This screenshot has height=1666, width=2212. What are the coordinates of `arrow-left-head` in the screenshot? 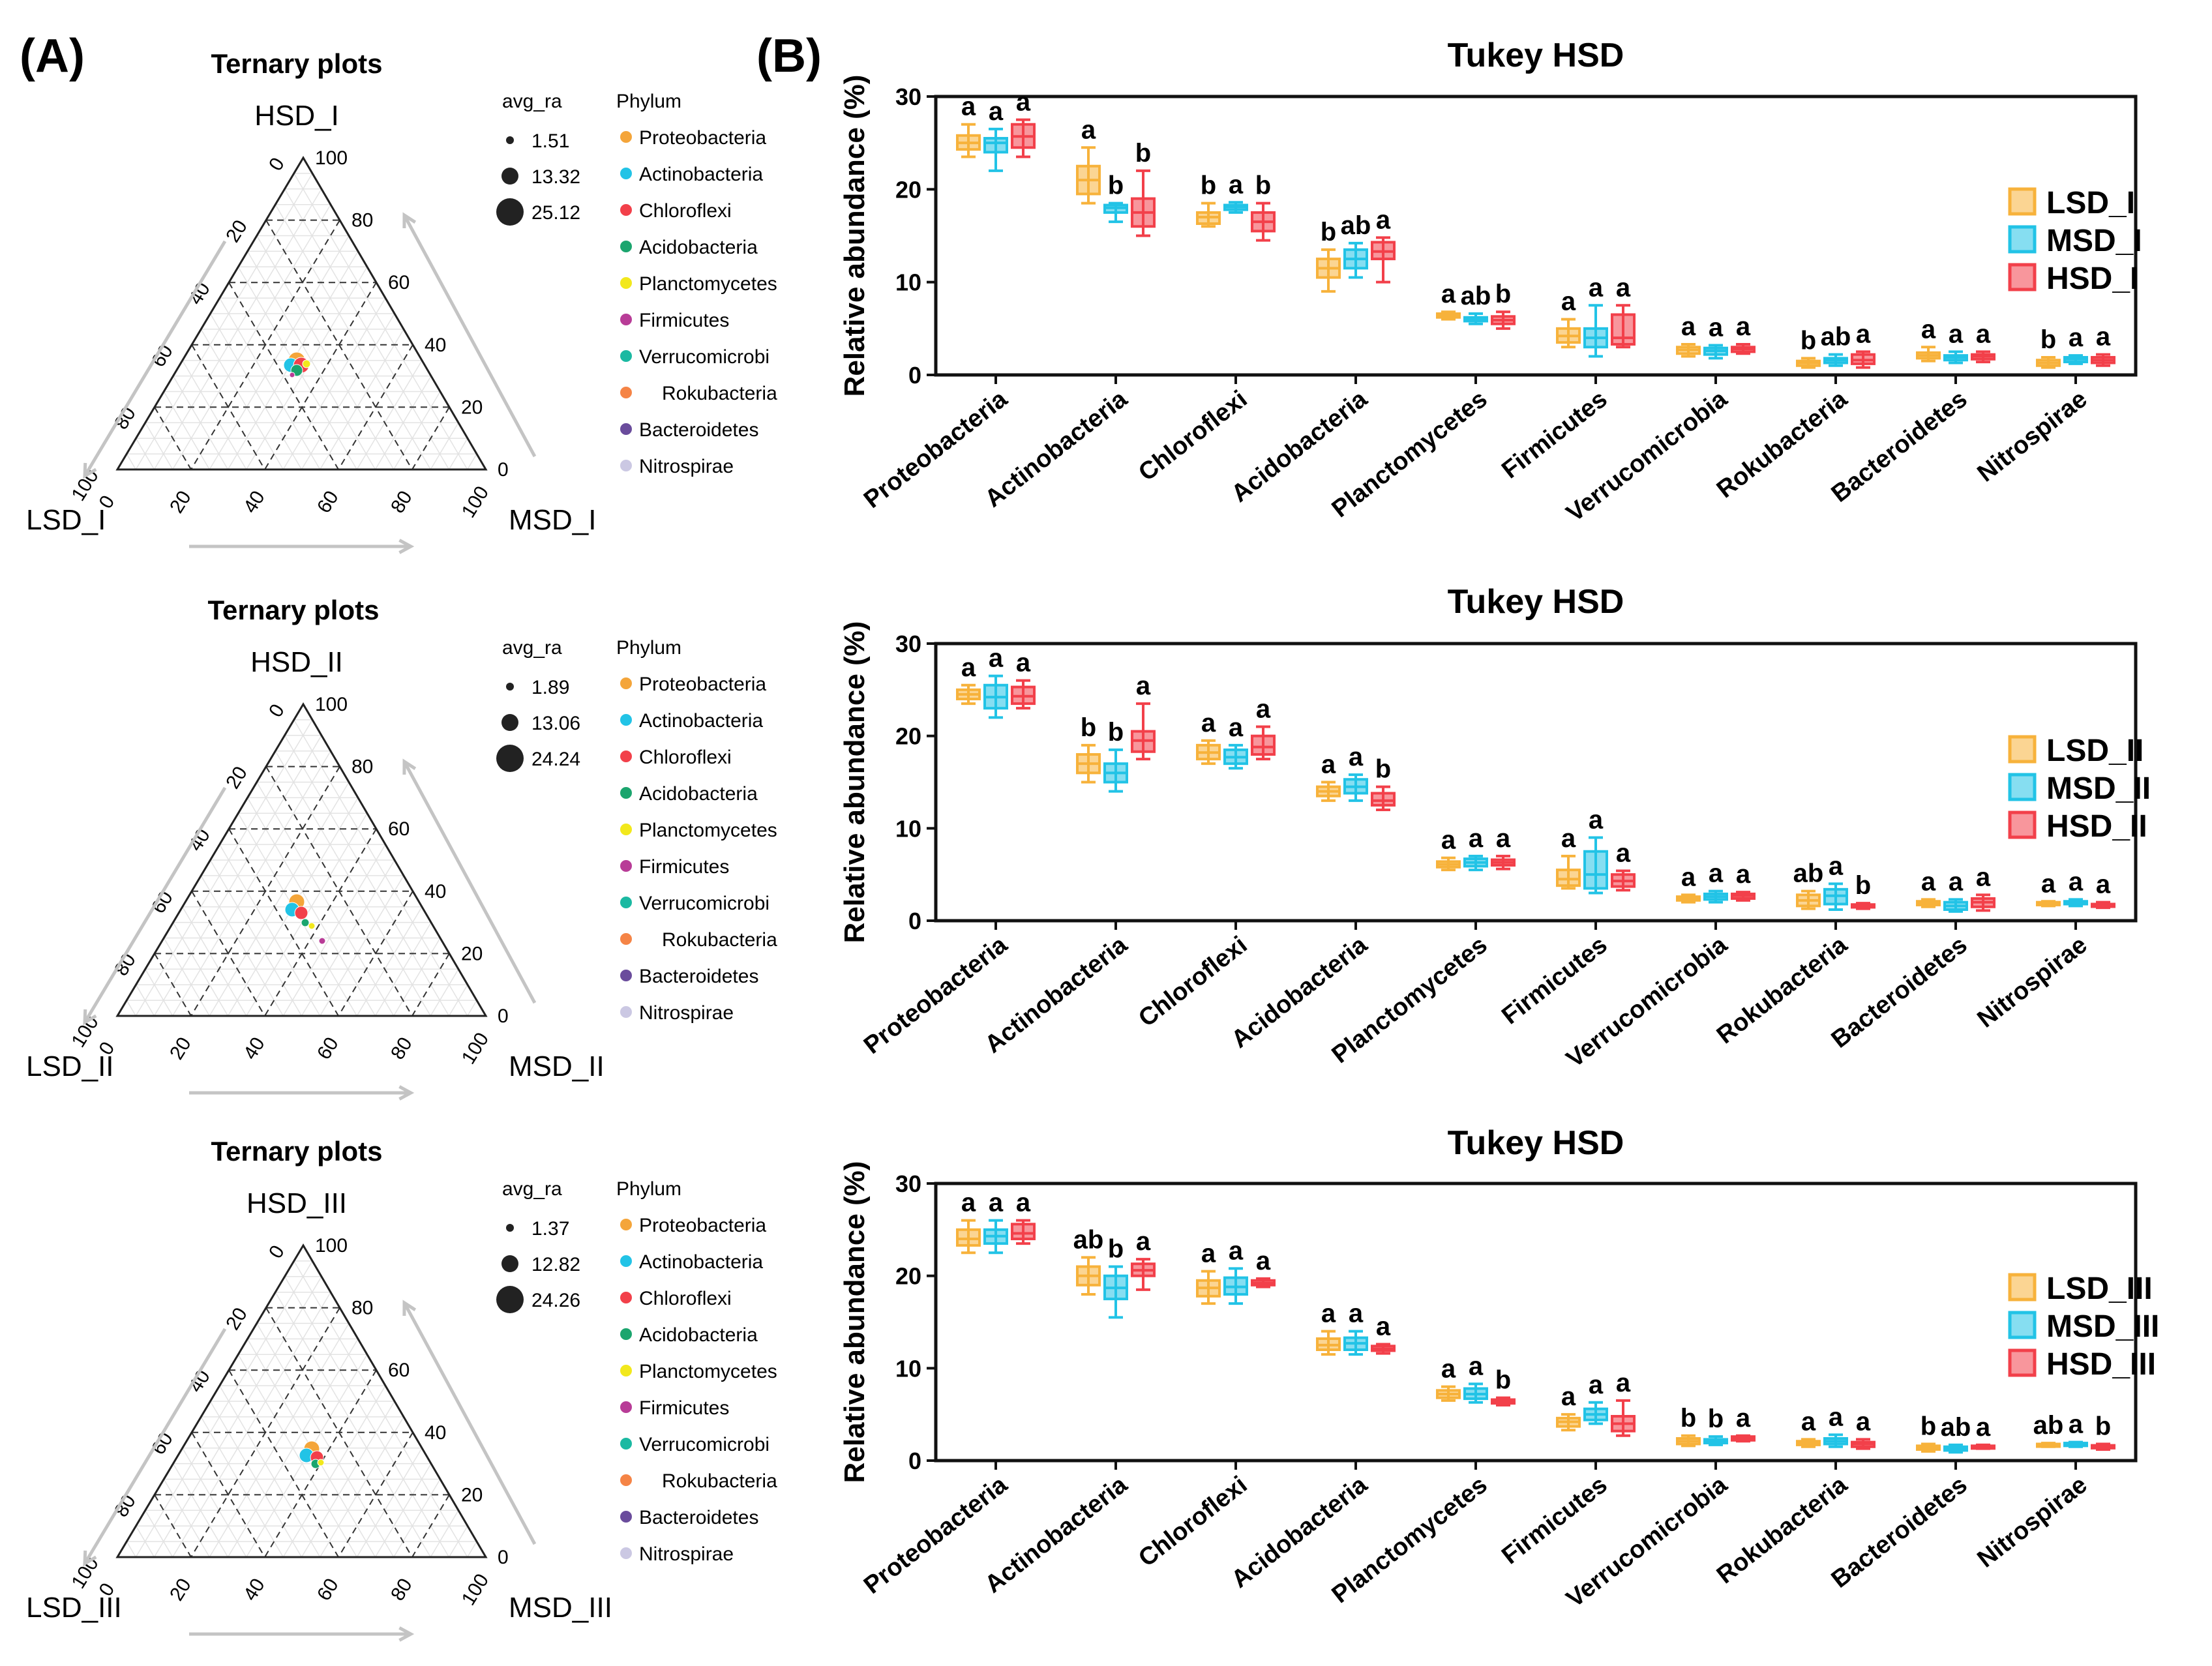 It's located at (90, 1018).